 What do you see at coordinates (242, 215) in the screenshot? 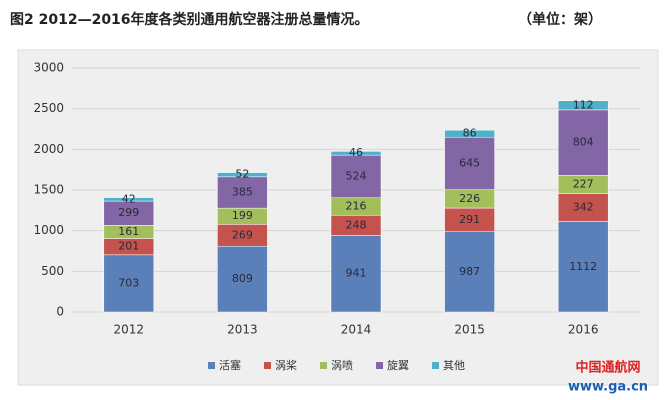
I see `value-label: 199` at bounding box center [242, 215].